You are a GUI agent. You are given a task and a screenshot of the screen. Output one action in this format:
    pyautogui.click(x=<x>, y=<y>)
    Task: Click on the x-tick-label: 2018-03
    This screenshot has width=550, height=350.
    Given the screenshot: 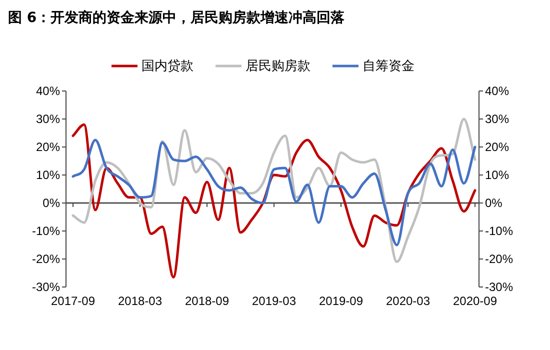 What is the action you would take?
    pyautogui.click(x=140, y=301)
    